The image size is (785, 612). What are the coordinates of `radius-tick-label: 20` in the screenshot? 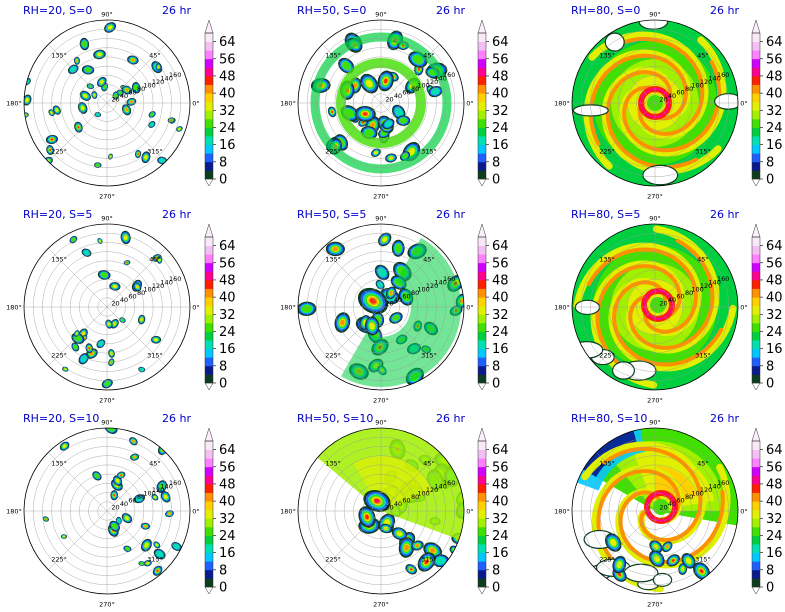 It's located at (115, 507).